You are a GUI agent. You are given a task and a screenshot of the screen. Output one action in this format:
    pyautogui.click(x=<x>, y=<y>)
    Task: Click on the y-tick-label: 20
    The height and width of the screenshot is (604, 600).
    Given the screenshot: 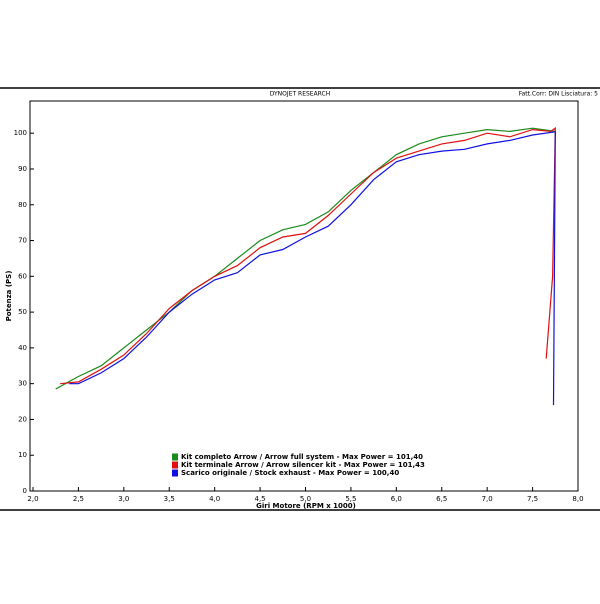 What is the action you would take?
    pyautogui.click(x=22, y=419)
    